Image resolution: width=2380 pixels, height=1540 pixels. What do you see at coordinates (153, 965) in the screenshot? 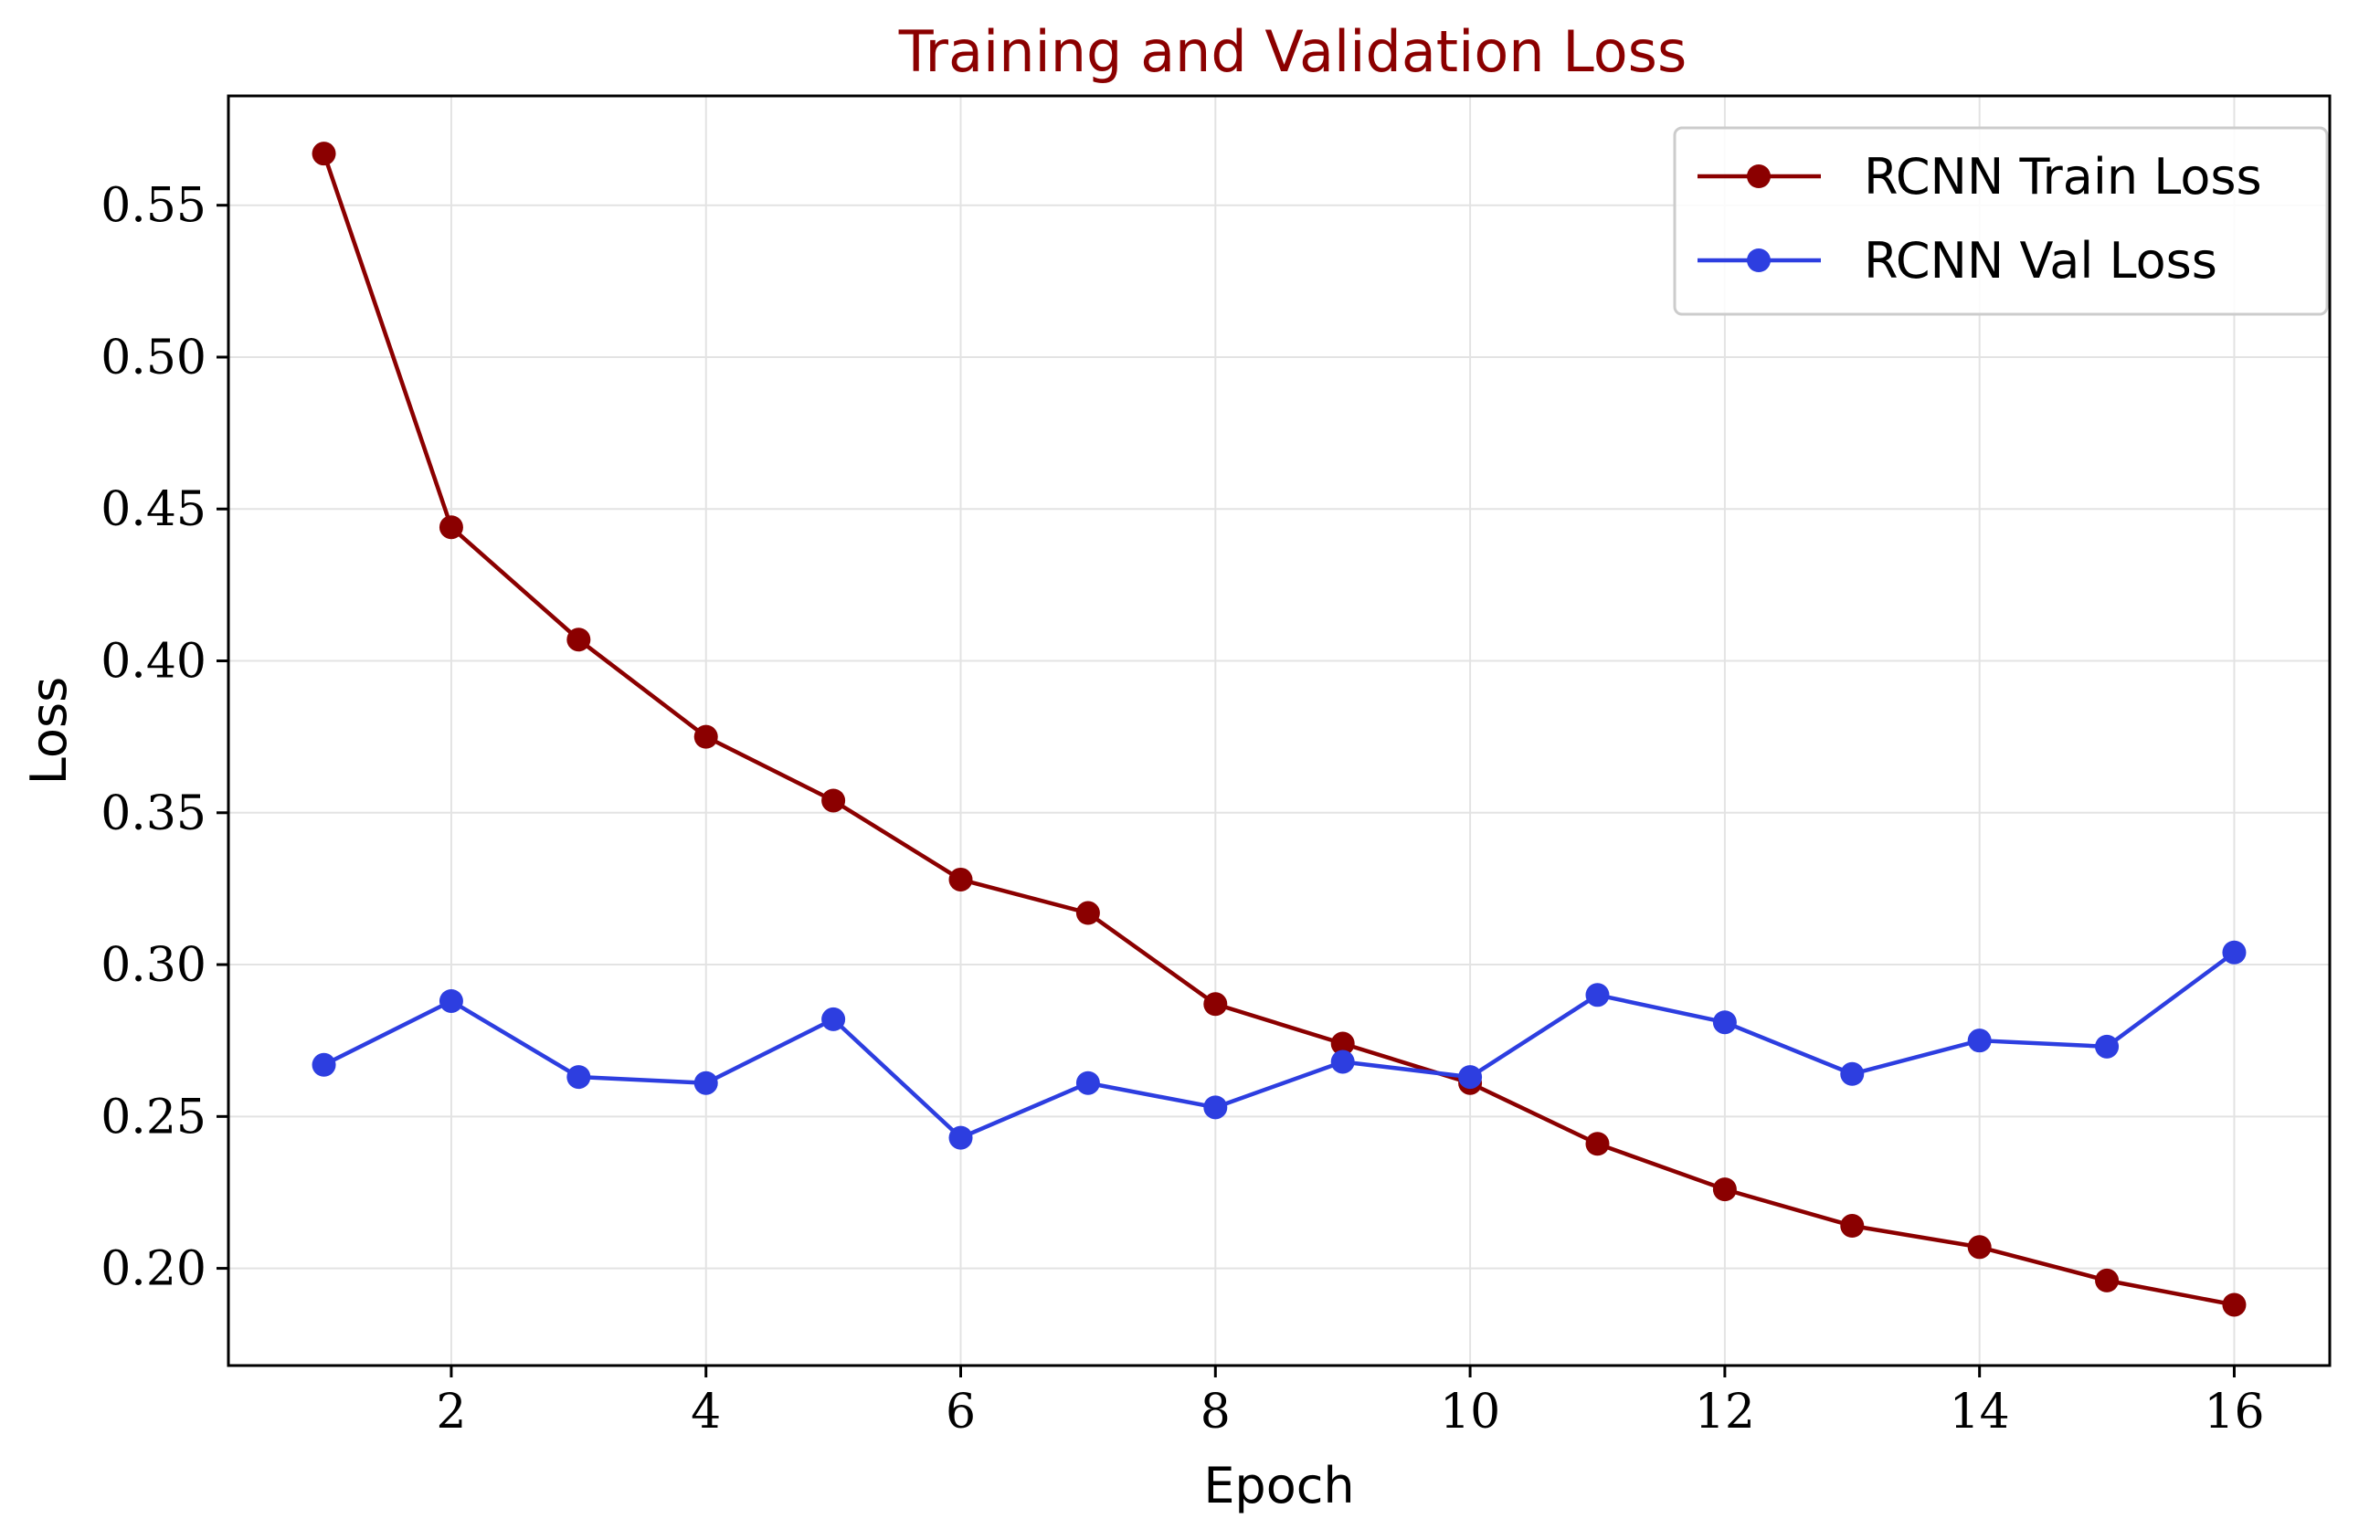
I see `y-tick-label: 0.30` at bounding box center [153, 965].